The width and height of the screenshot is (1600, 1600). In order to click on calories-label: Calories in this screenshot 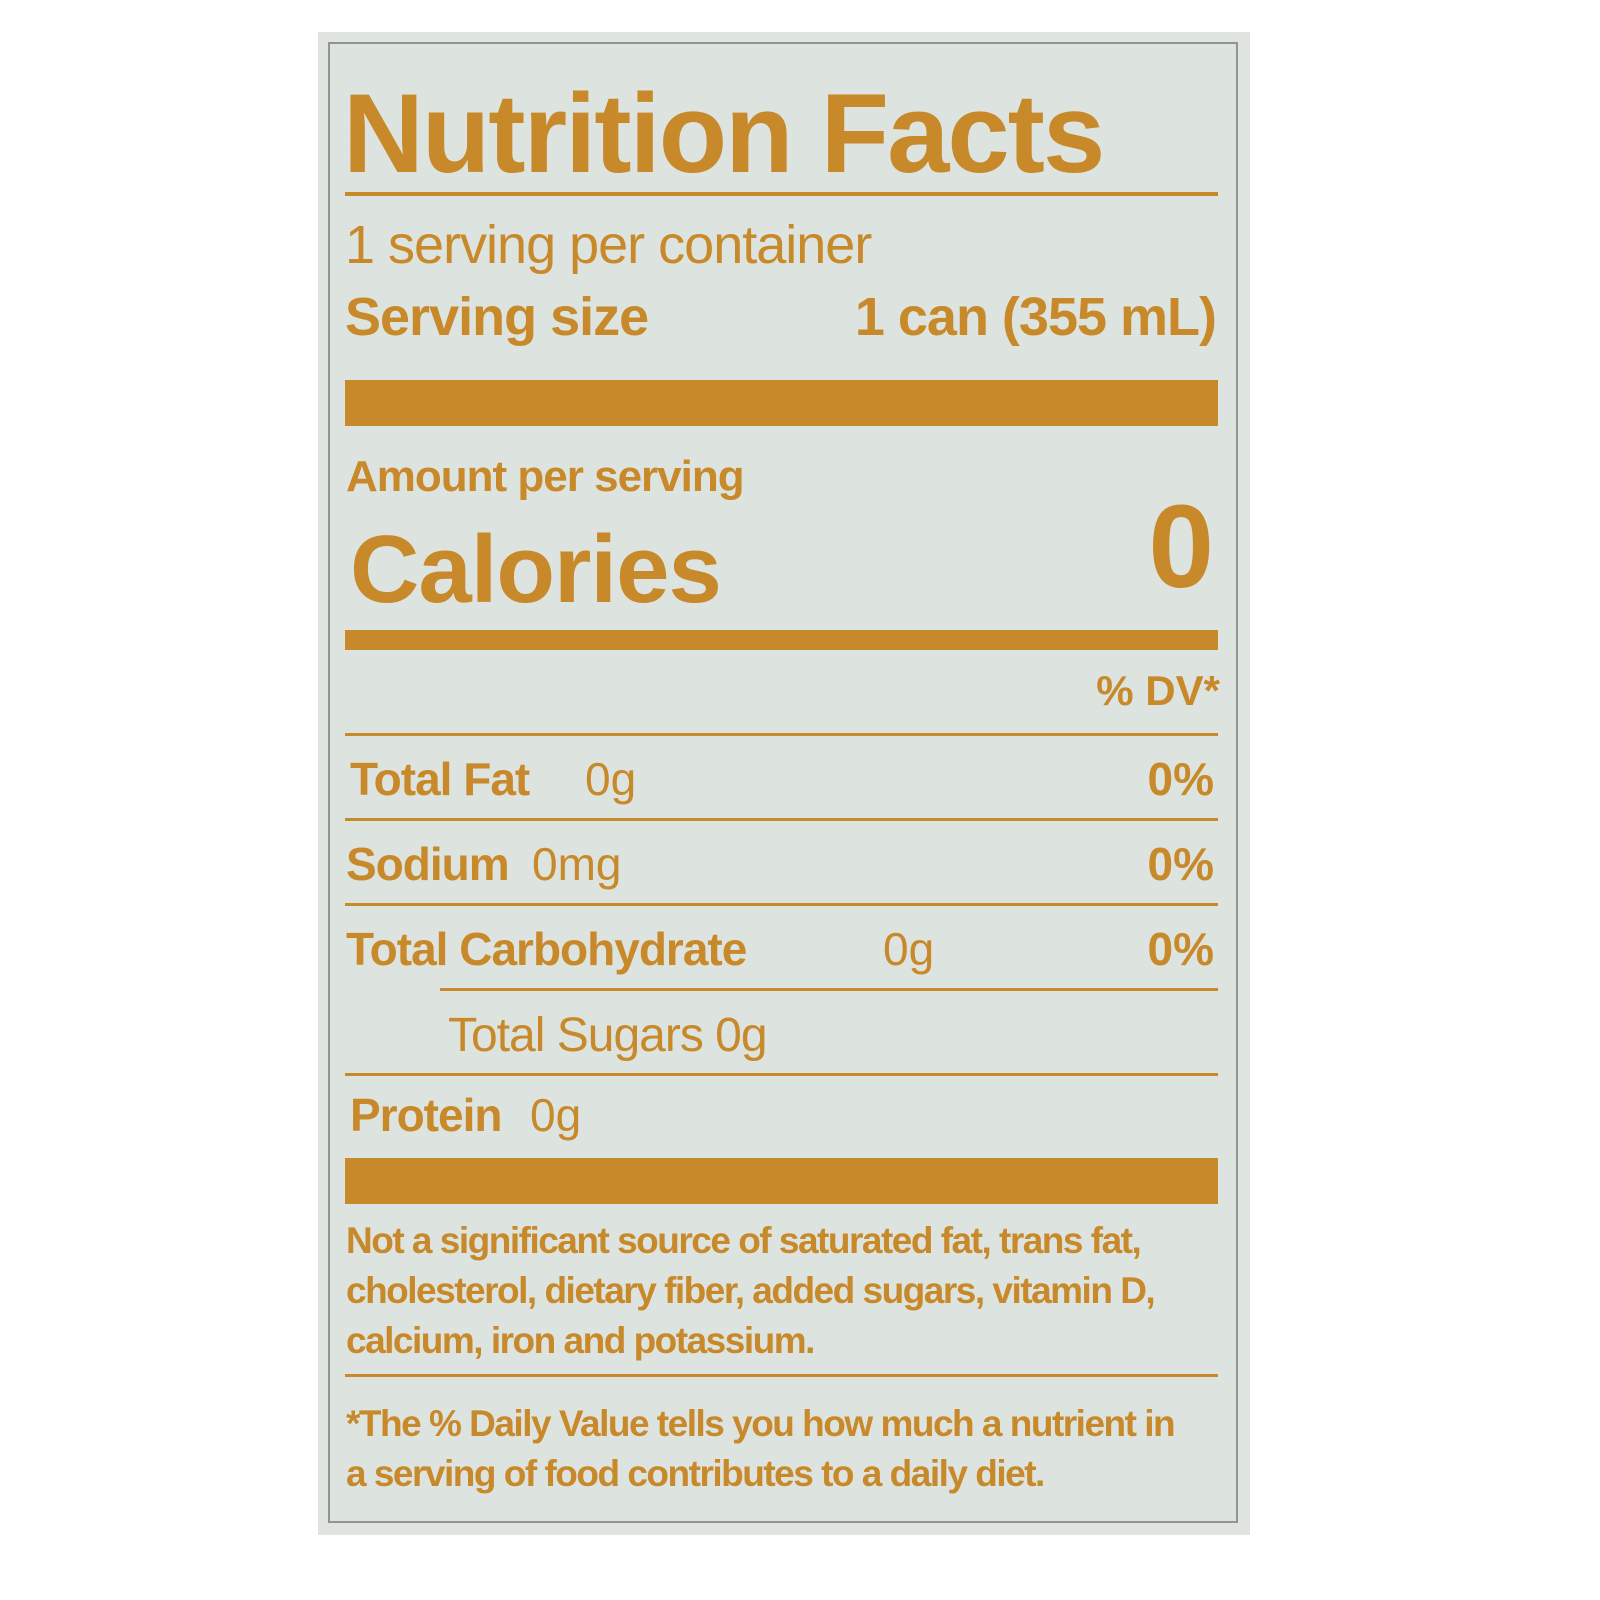, I will do `click(536, 569)`.